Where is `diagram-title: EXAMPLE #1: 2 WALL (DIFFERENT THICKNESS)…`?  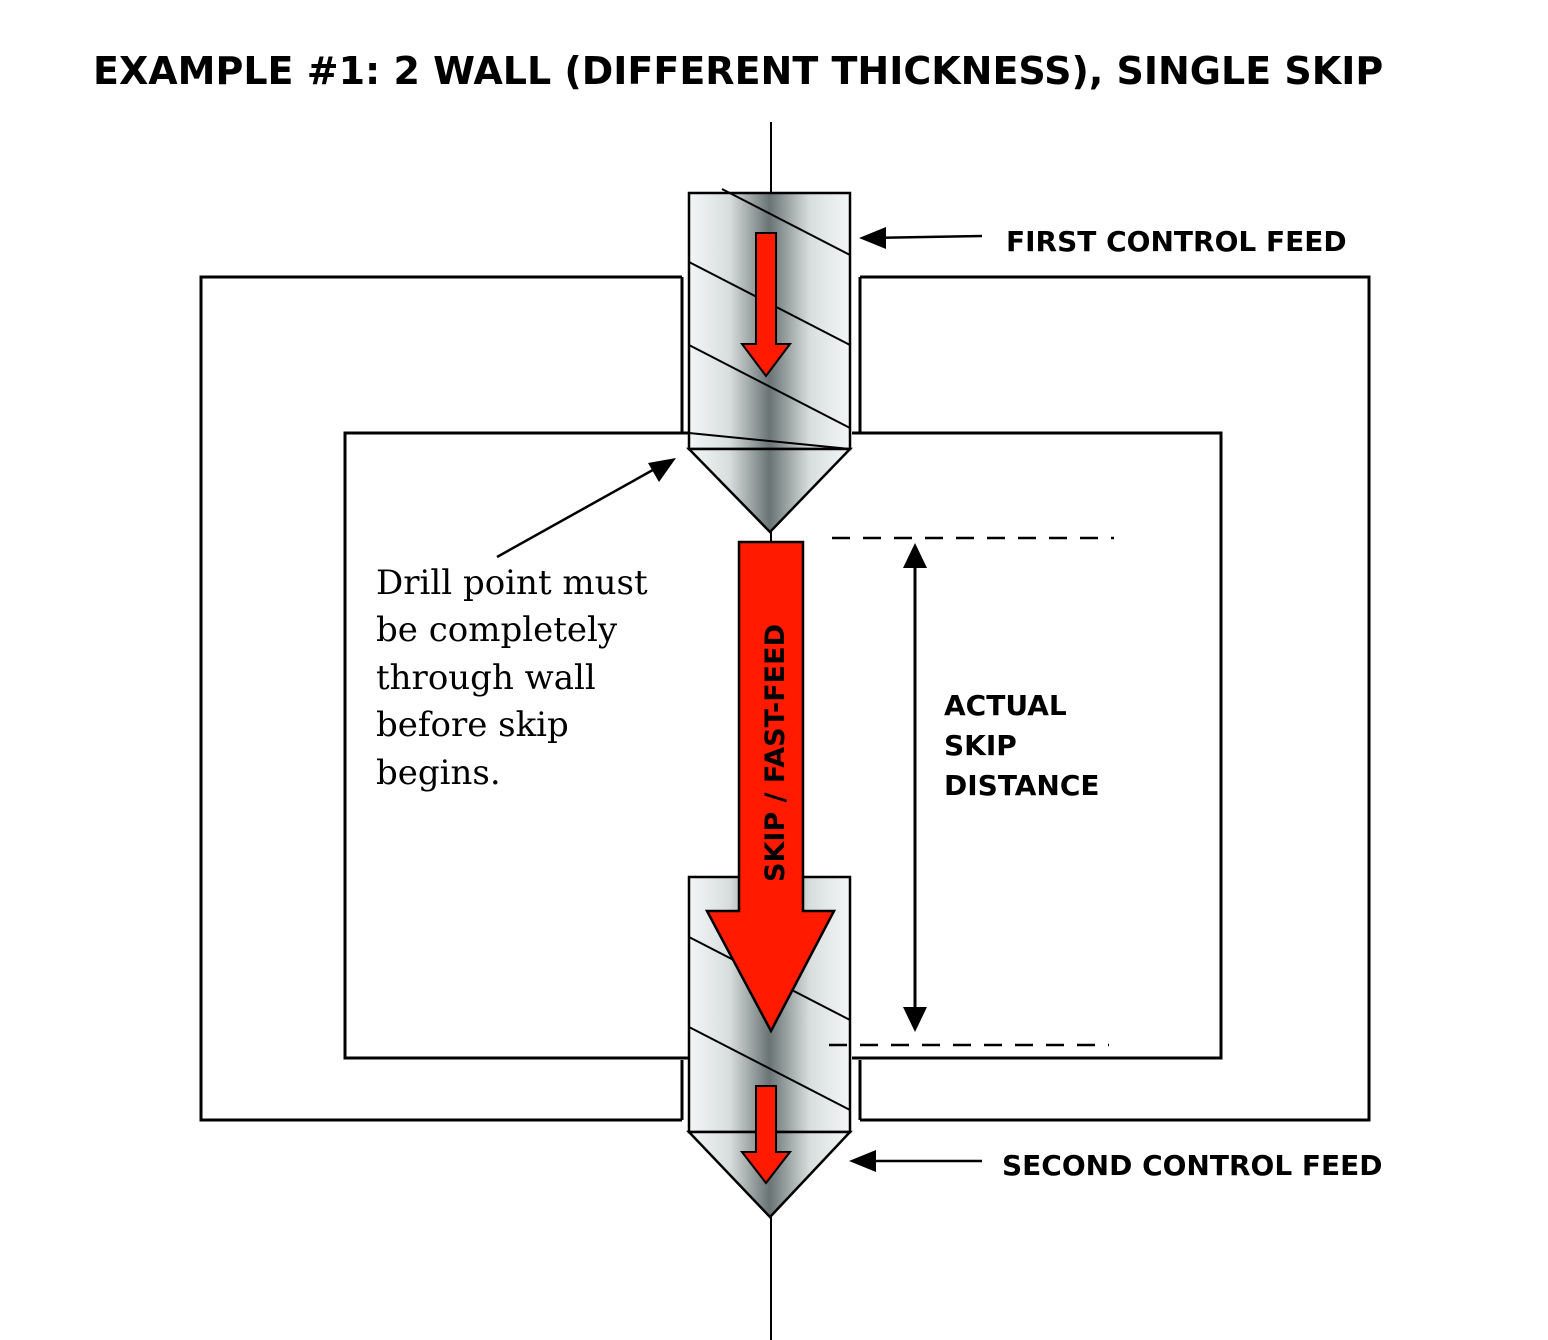 diagram-title: EXAMPLE #1: 2 WALL (DIFFERENT THICKNESS)… is located at coordinates (738, 71).